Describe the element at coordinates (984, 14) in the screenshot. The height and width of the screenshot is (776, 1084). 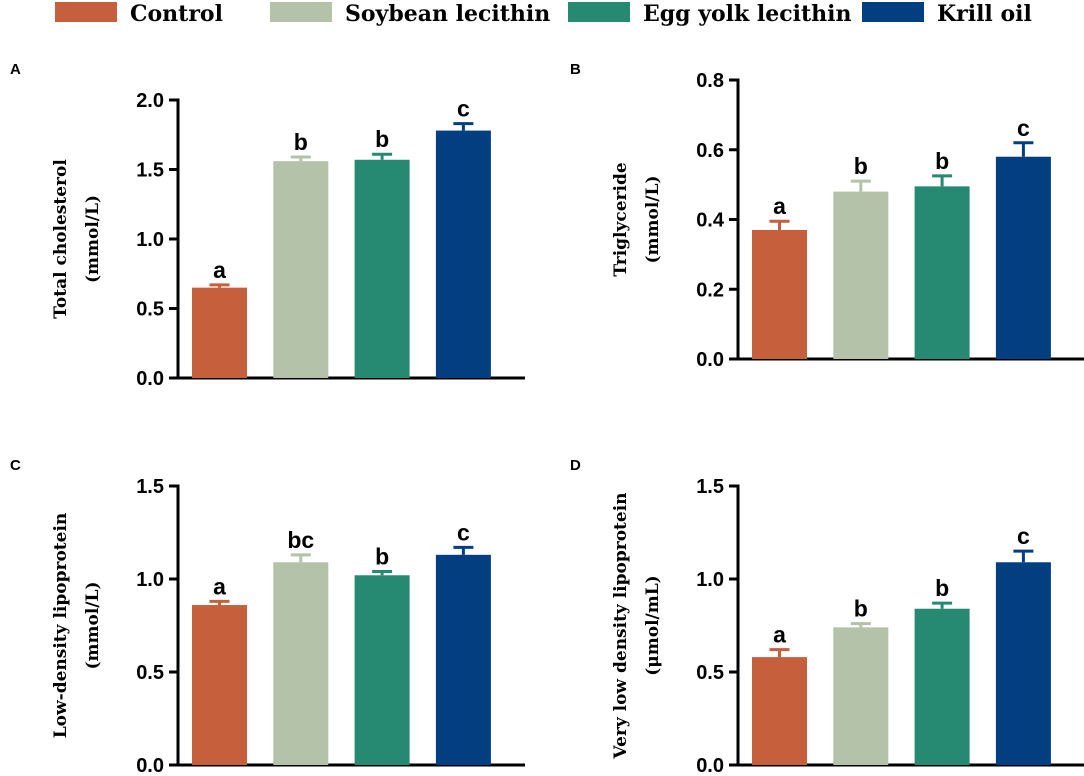
I see `legend-label-krill-oil: Krill oil` at that location.